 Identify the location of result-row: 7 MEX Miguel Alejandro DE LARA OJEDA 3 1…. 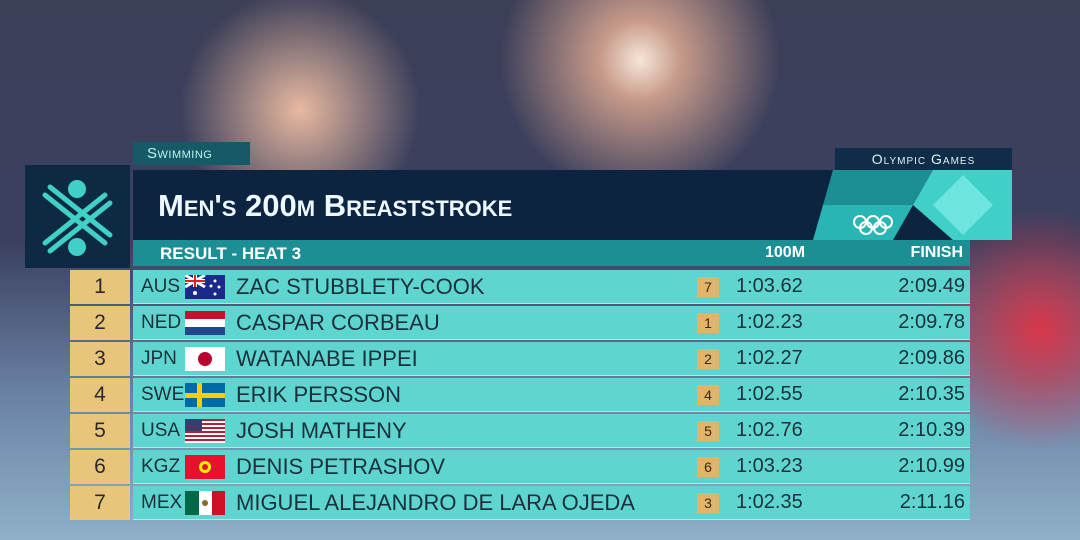
(520, 503).